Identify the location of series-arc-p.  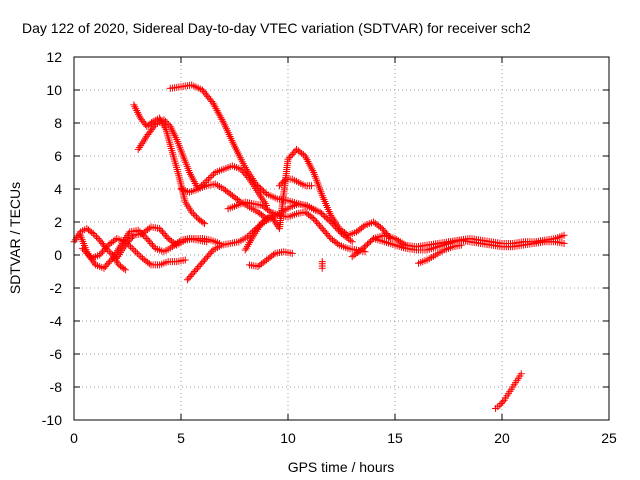
(469, 244).